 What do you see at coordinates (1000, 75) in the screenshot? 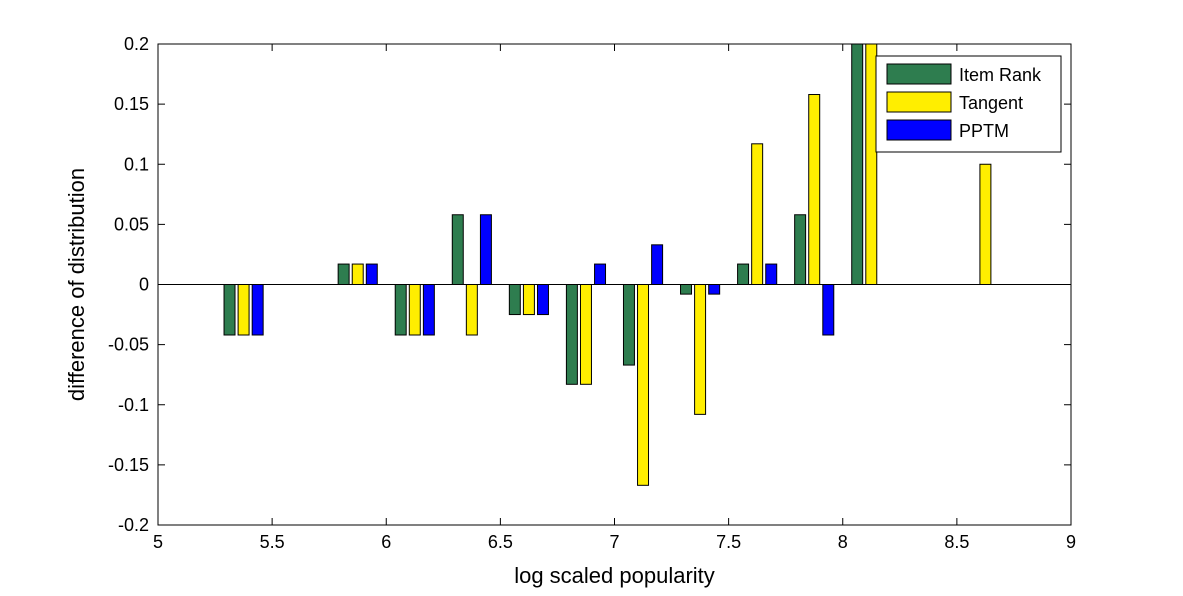
I see `legend-label: Item Rank` at bounding box center [1000, 75].